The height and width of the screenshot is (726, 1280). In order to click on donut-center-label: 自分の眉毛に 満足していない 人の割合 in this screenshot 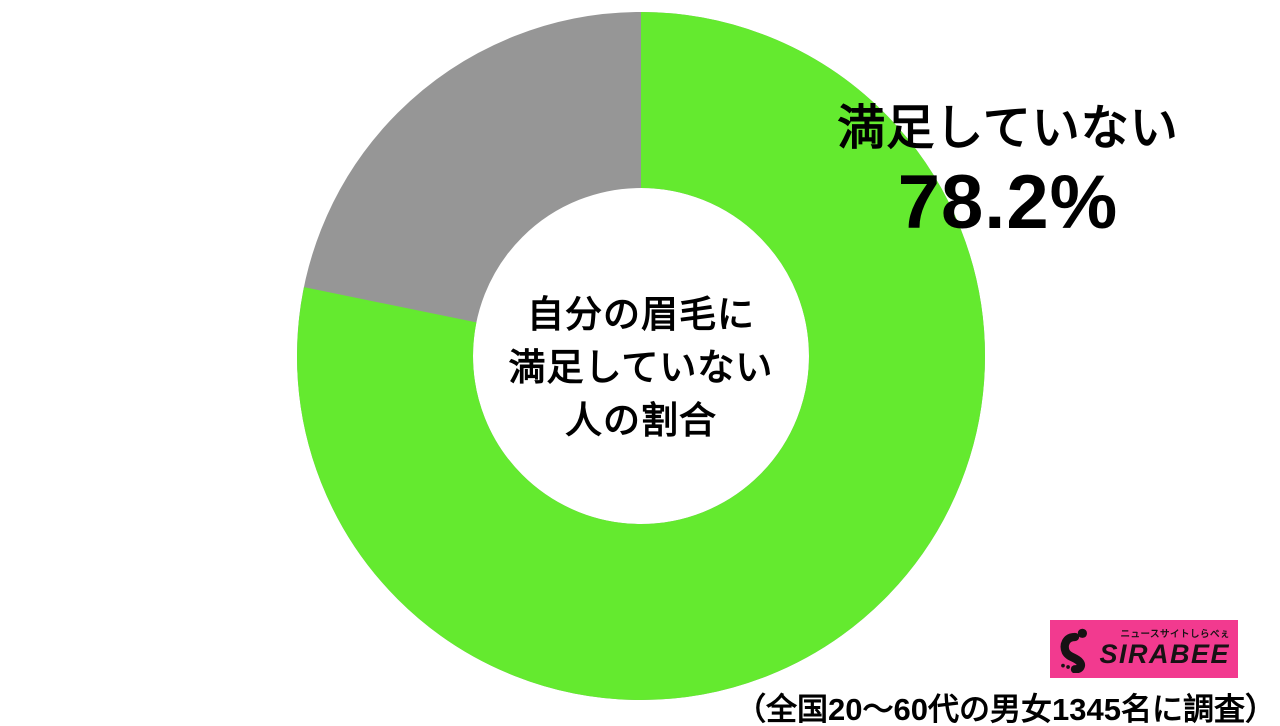, I will do `click(641, 367)`.